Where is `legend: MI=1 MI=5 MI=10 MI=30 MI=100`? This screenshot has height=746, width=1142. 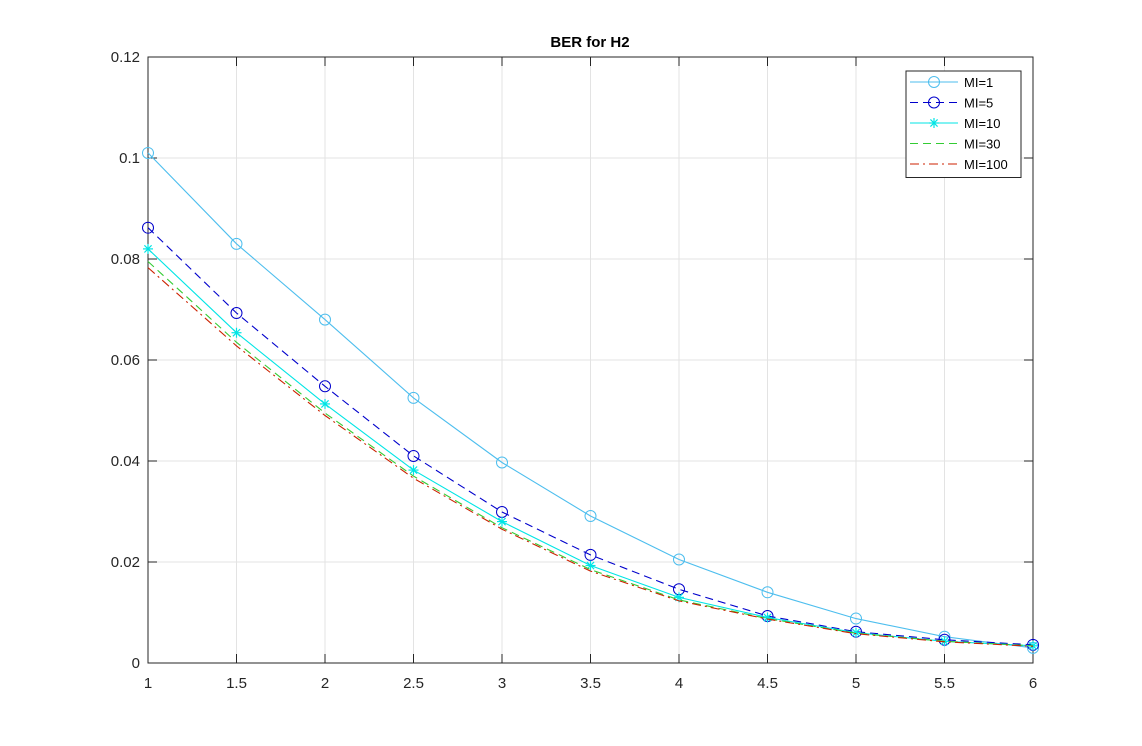 legend: MI=1 MI=5 MI=10 MI=30 MI=100 is located at coordinates (963, 124).